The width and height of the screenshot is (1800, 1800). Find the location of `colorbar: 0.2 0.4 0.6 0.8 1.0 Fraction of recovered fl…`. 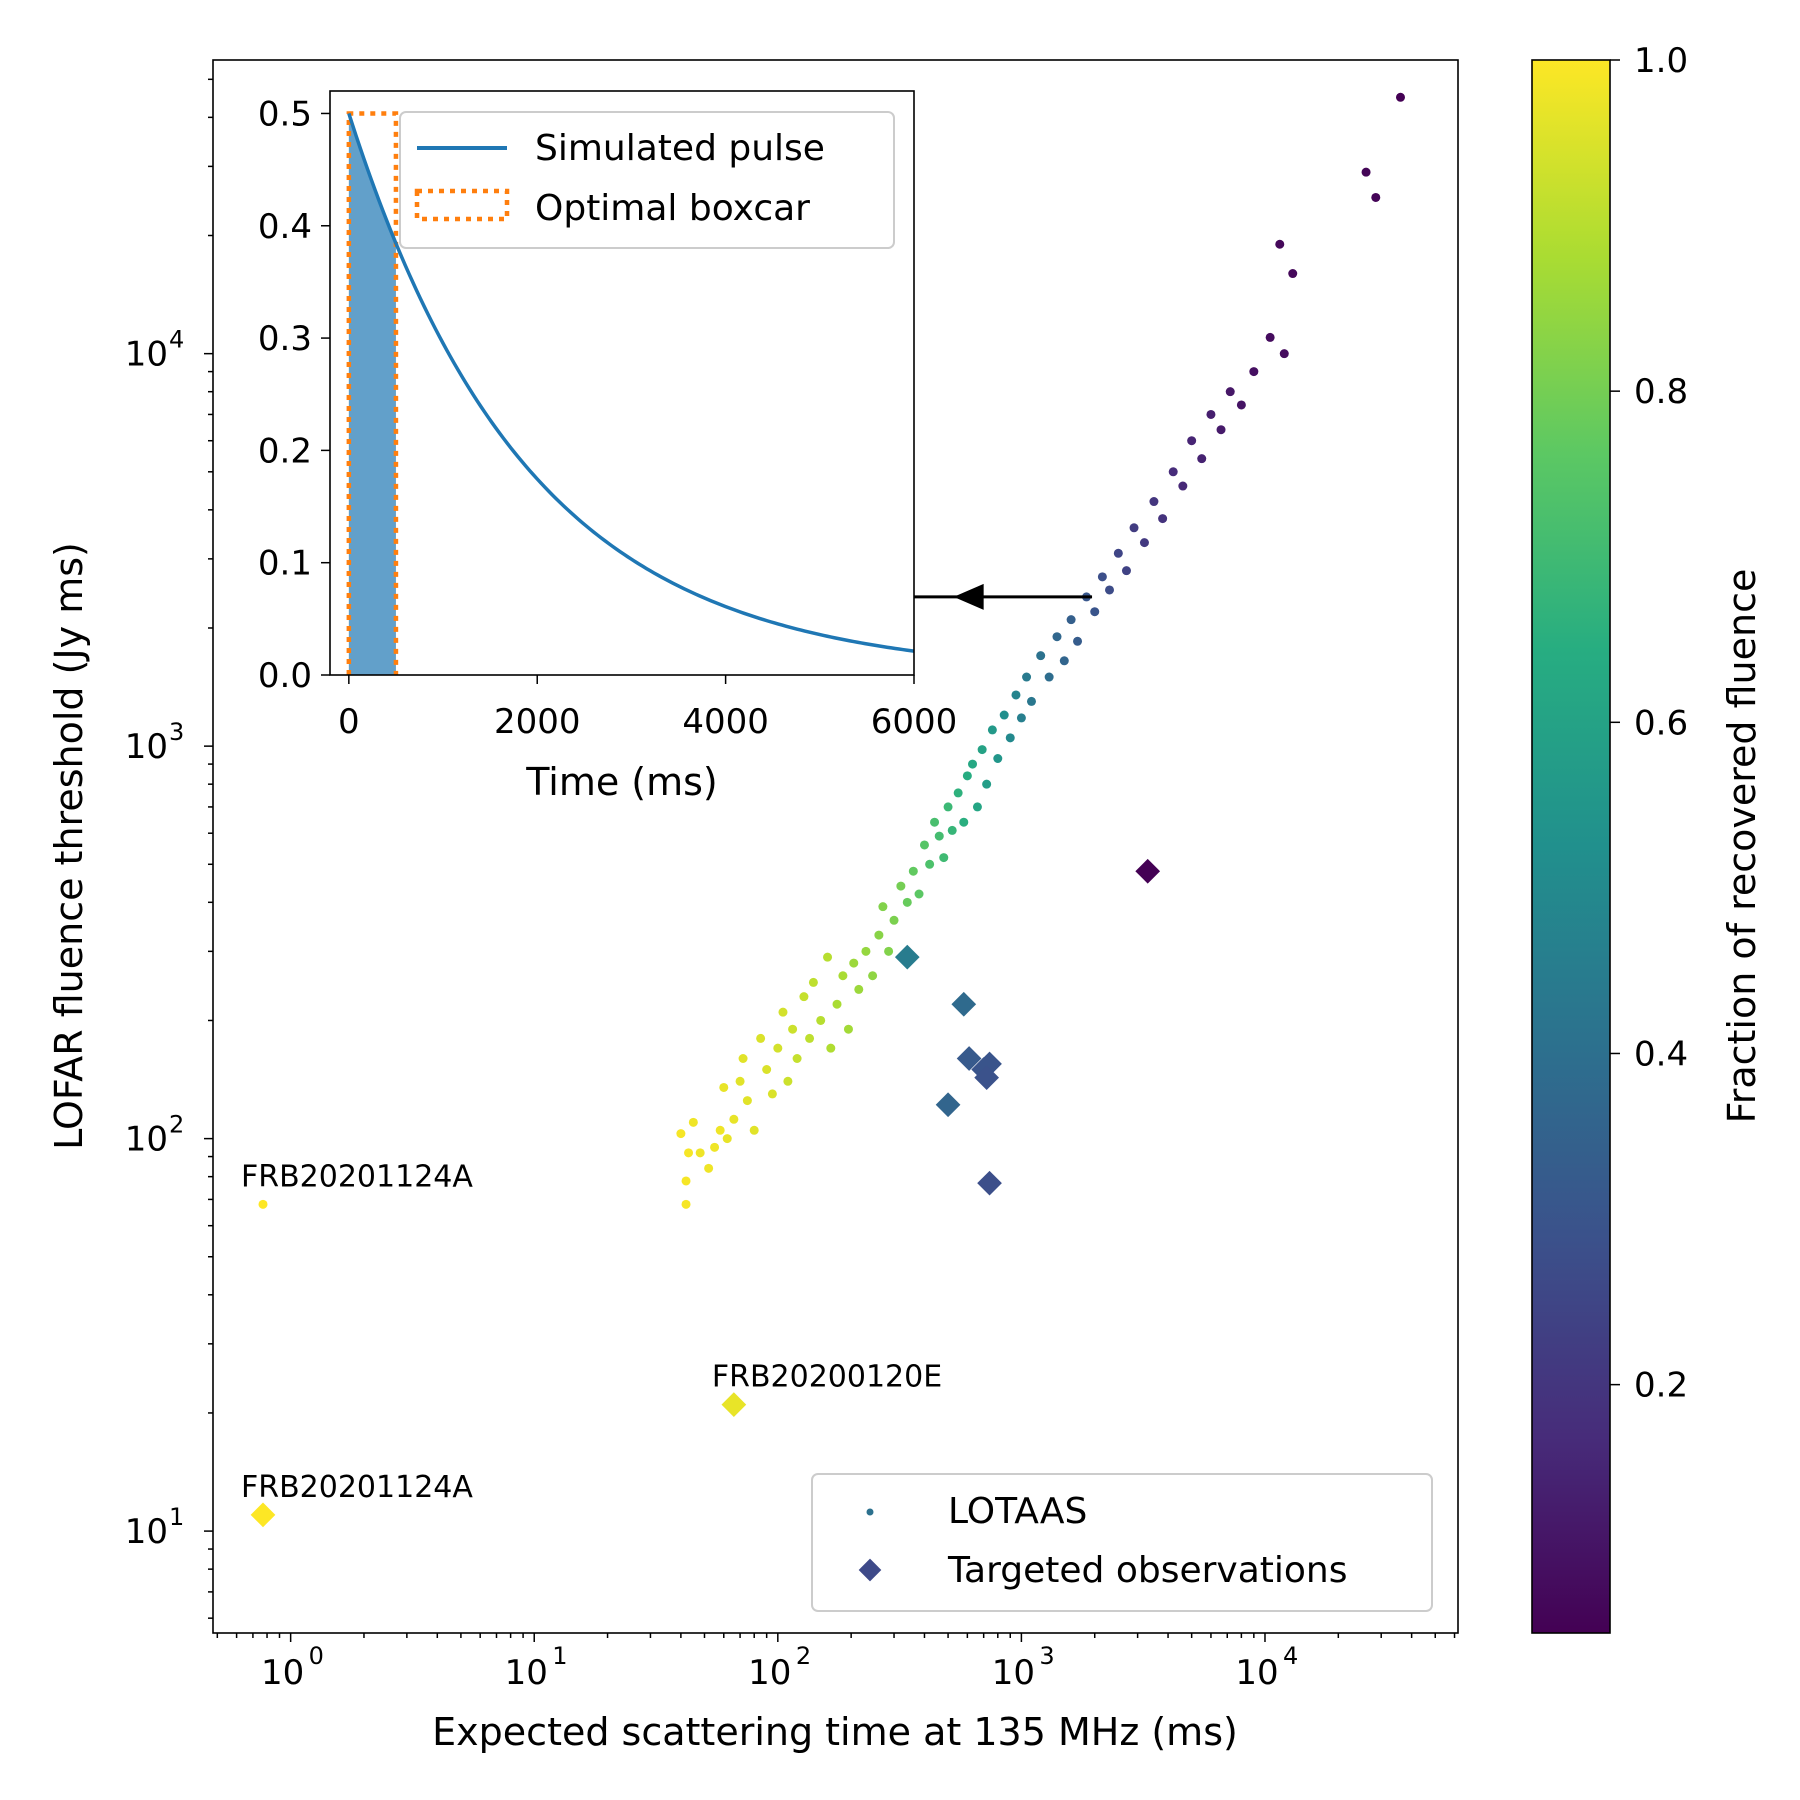

colorbar: 0.2 0.4 0.6 0.8 1.0 Fraction of recovered fl… is located at coordinates (1647, 837).